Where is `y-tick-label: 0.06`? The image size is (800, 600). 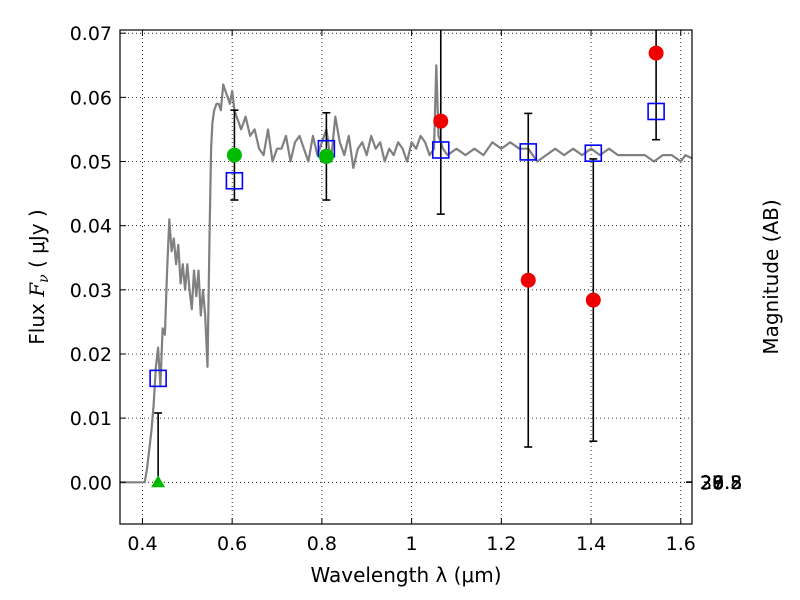
y-tick-label: 0.06 is located at coordinates (91, 98).